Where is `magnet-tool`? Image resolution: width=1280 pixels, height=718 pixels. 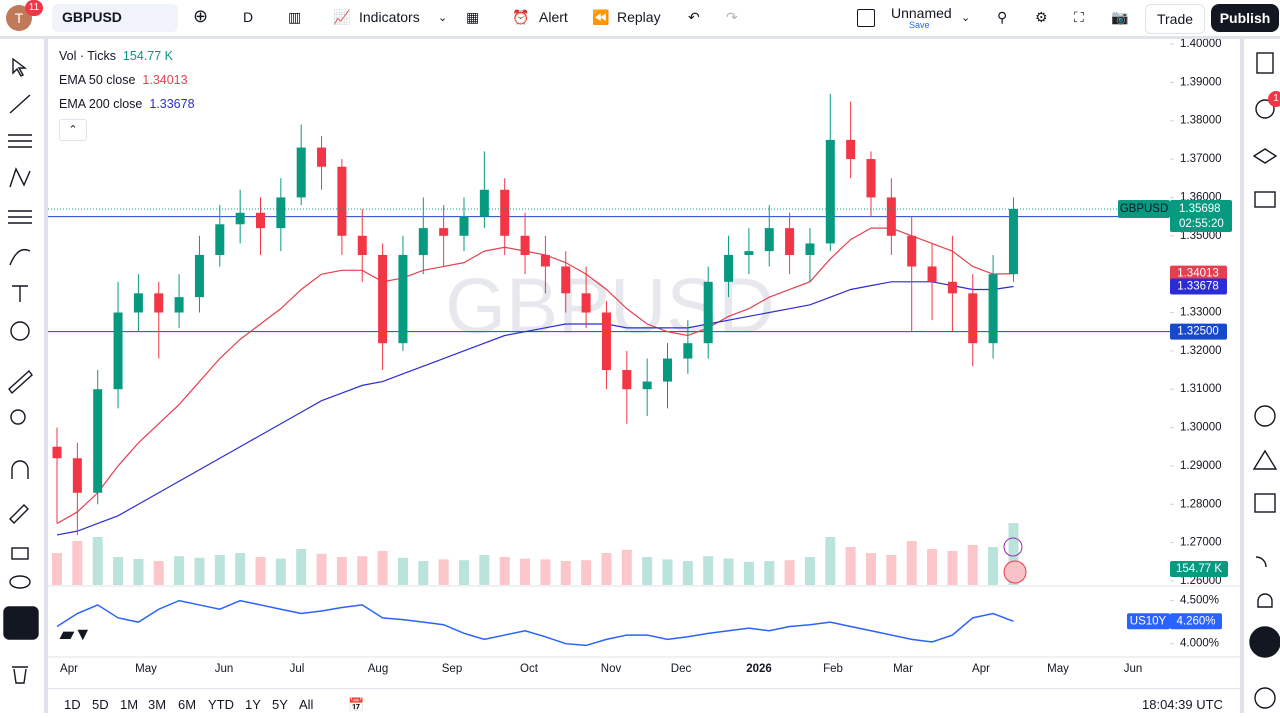 magnet-tool is located at coordinates (20, 469).